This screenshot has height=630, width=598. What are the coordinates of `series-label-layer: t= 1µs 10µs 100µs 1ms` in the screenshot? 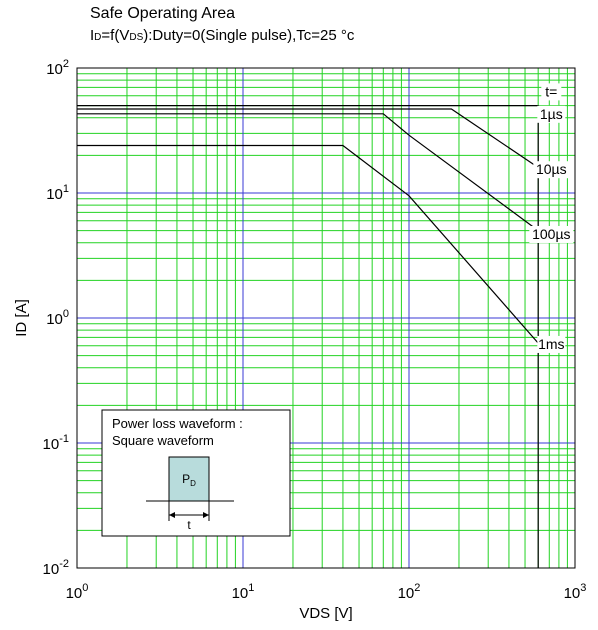 It's located at (551, 218).